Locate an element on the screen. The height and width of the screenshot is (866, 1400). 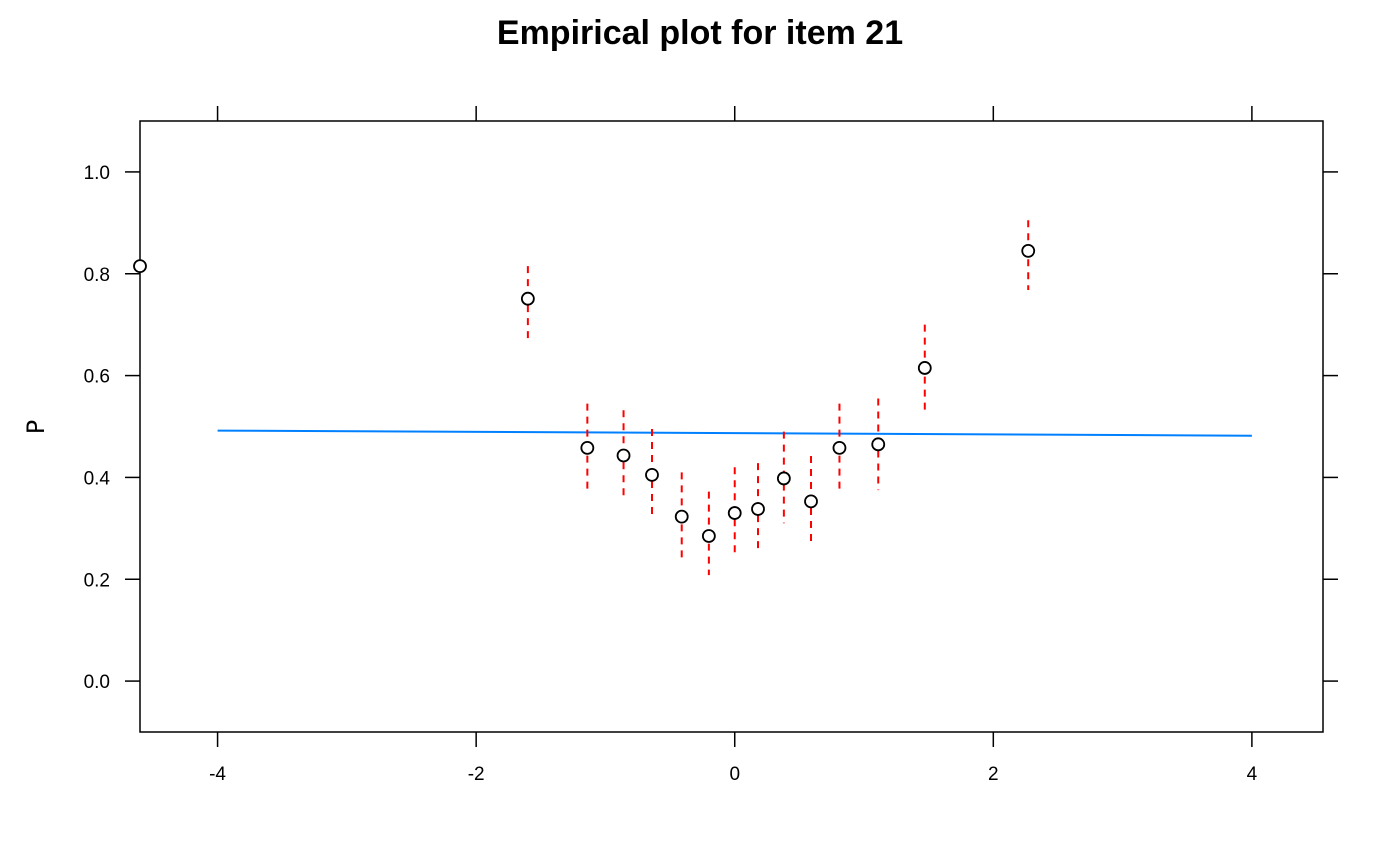
x-tick-label: 2 is located at coordinates (993, 774).